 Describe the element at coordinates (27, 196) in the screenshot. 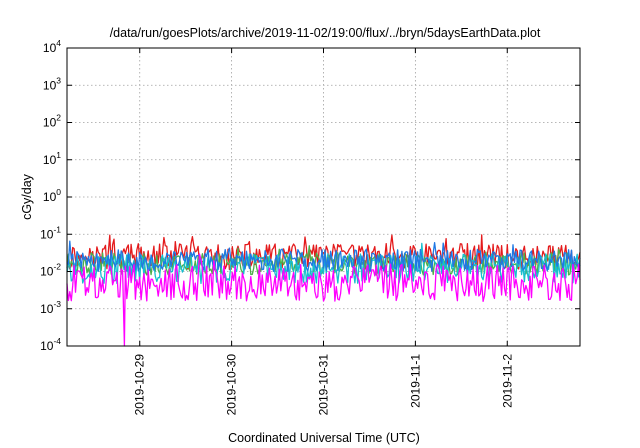

I see `y-axis-label: cGy/day` at that location.